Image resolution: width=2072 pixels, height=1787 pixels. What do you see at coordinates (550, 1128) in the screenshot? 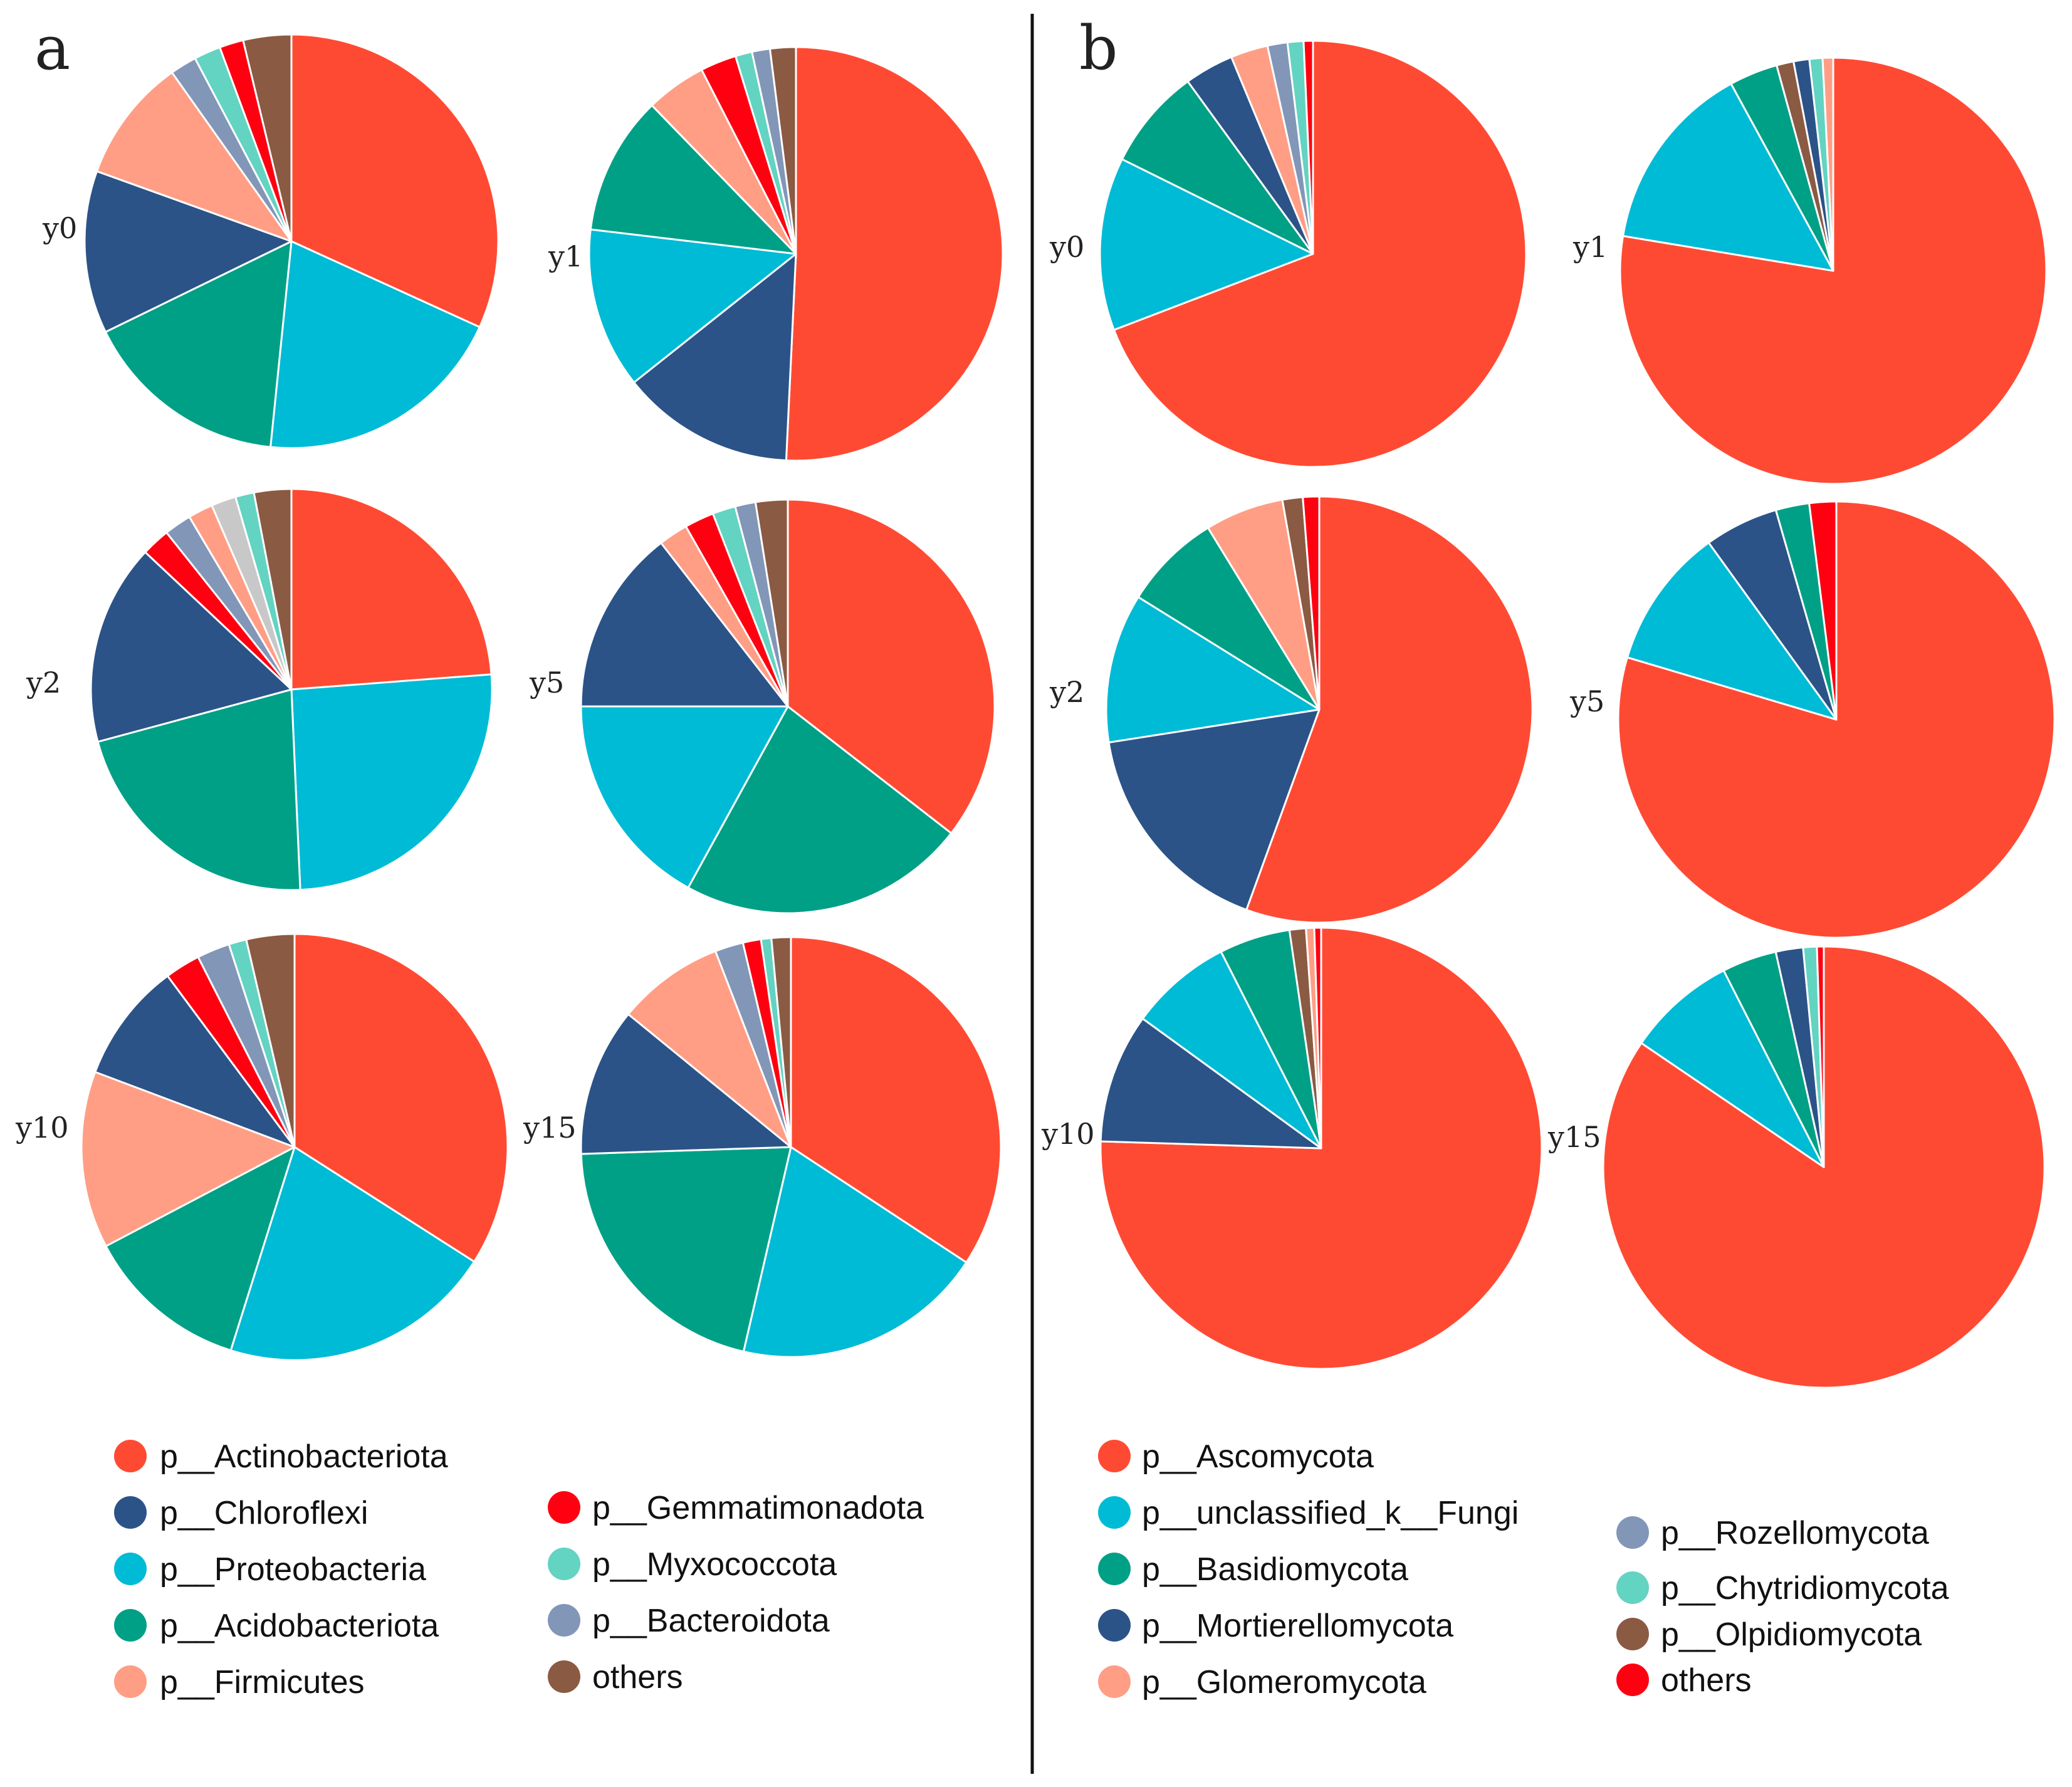
I see `pie-label-a-y15: y15` at bounding box center [550, 1128].